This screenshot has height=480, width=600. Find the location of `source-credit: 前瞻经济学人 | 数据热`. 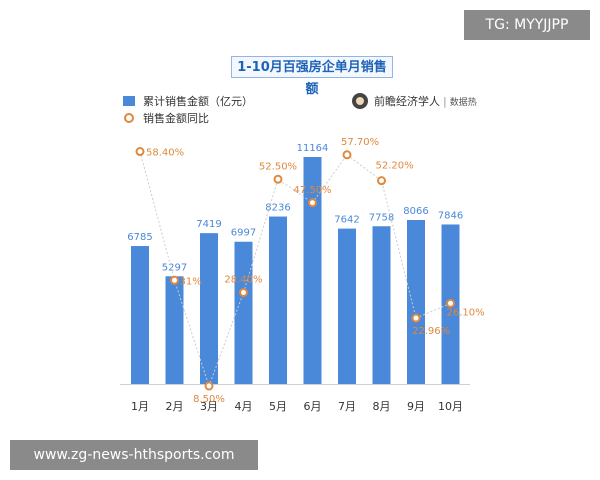

source-credit: 前瞻经济学人 | 数据热 is located at coordinates (414, 101).